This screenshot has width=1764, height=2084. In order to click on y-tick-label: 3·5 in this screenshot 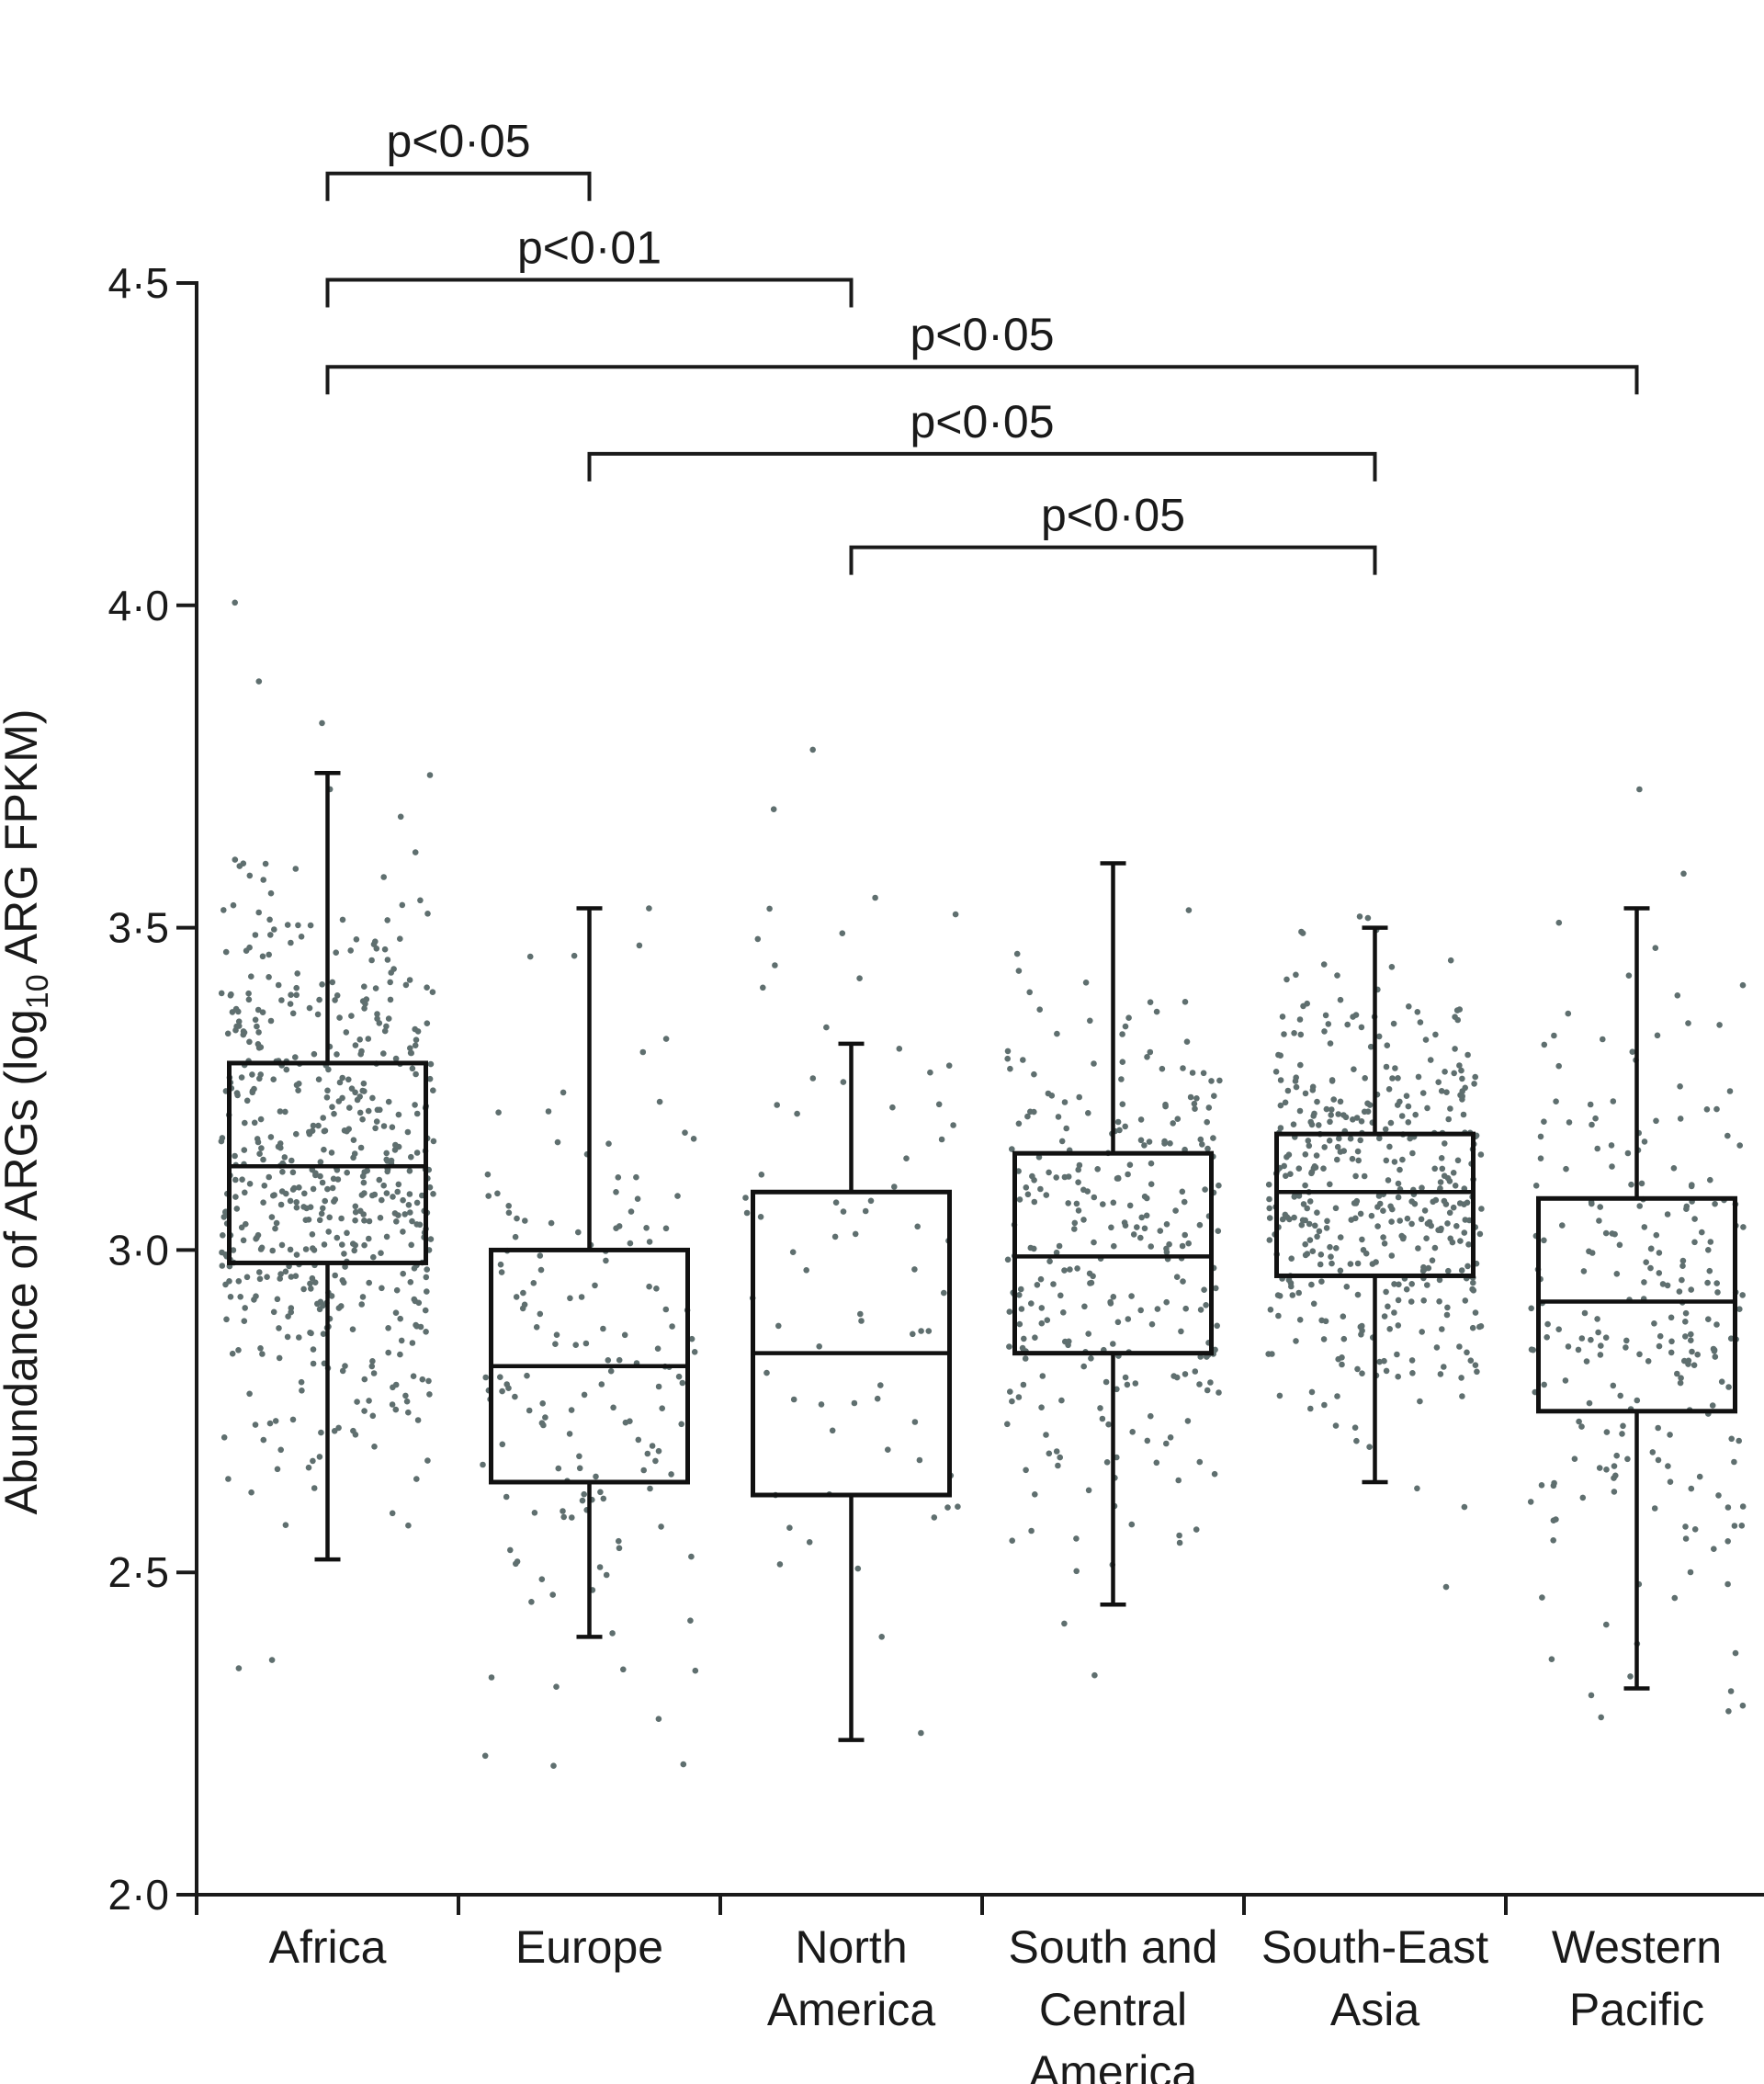, I will do `click(138, 928)`.